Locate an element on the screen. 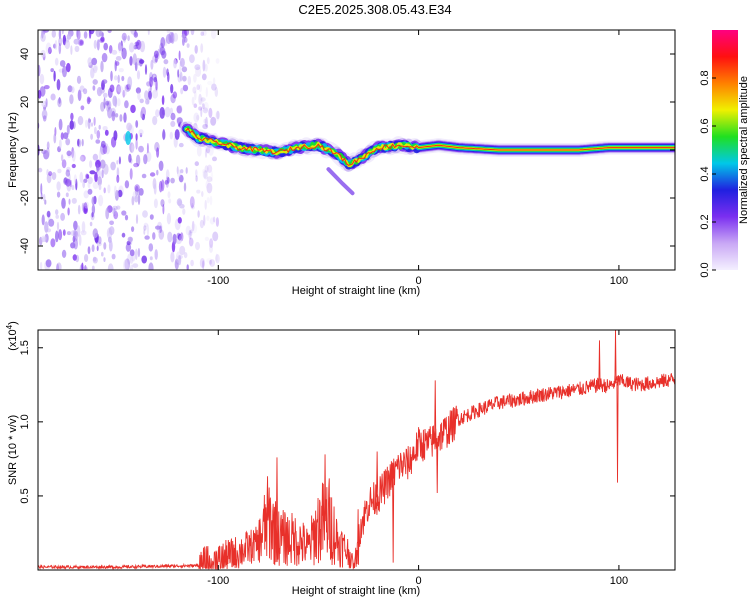 This screenshot has height=600, width=750. snr-y-multiplier-close: ) is located at coordinates (13, 323).